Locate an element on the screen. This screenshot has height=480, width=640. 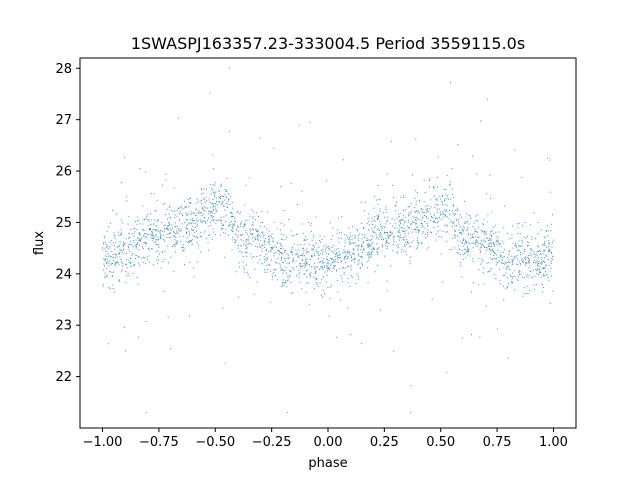
y-tick-label: 28 is located at coordinates (63, 69).